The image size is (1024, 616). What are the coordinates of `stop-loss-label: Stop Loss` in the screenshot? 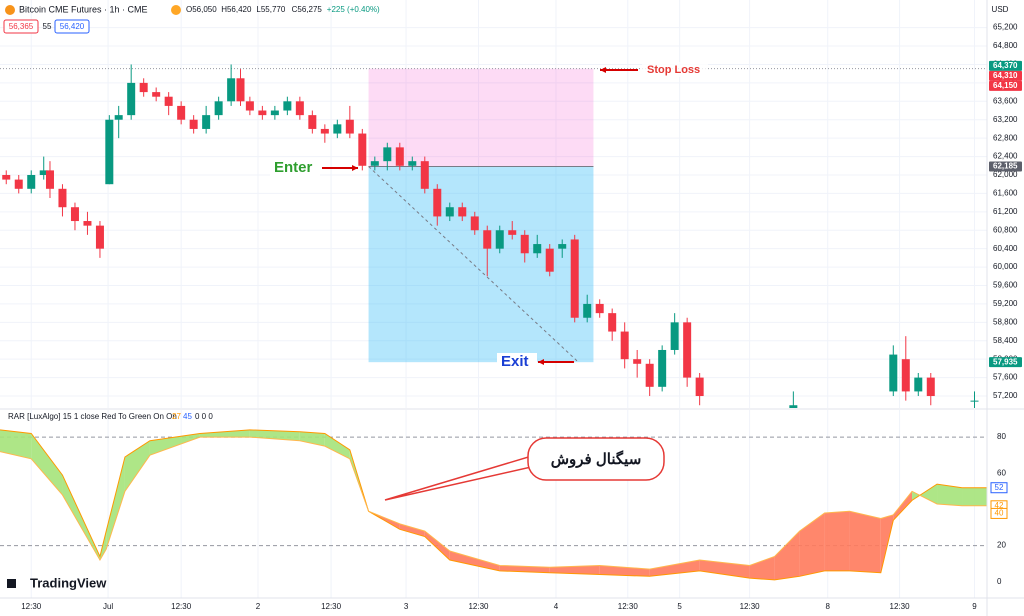 It's located at (673, 70).